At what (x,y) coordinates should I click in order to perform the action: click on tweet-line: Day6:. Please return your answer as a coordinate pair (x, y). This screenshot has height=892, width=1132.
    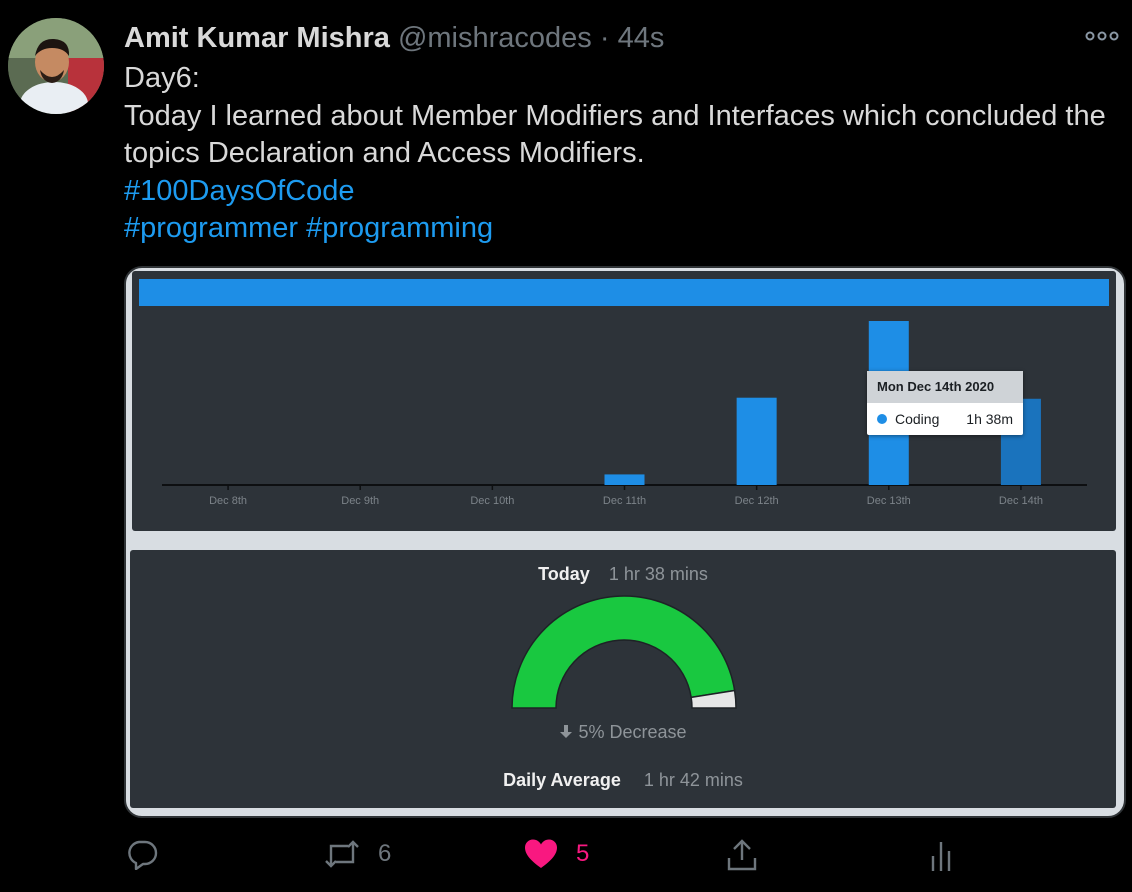
    Looking at the image, I should click on (162, 78).